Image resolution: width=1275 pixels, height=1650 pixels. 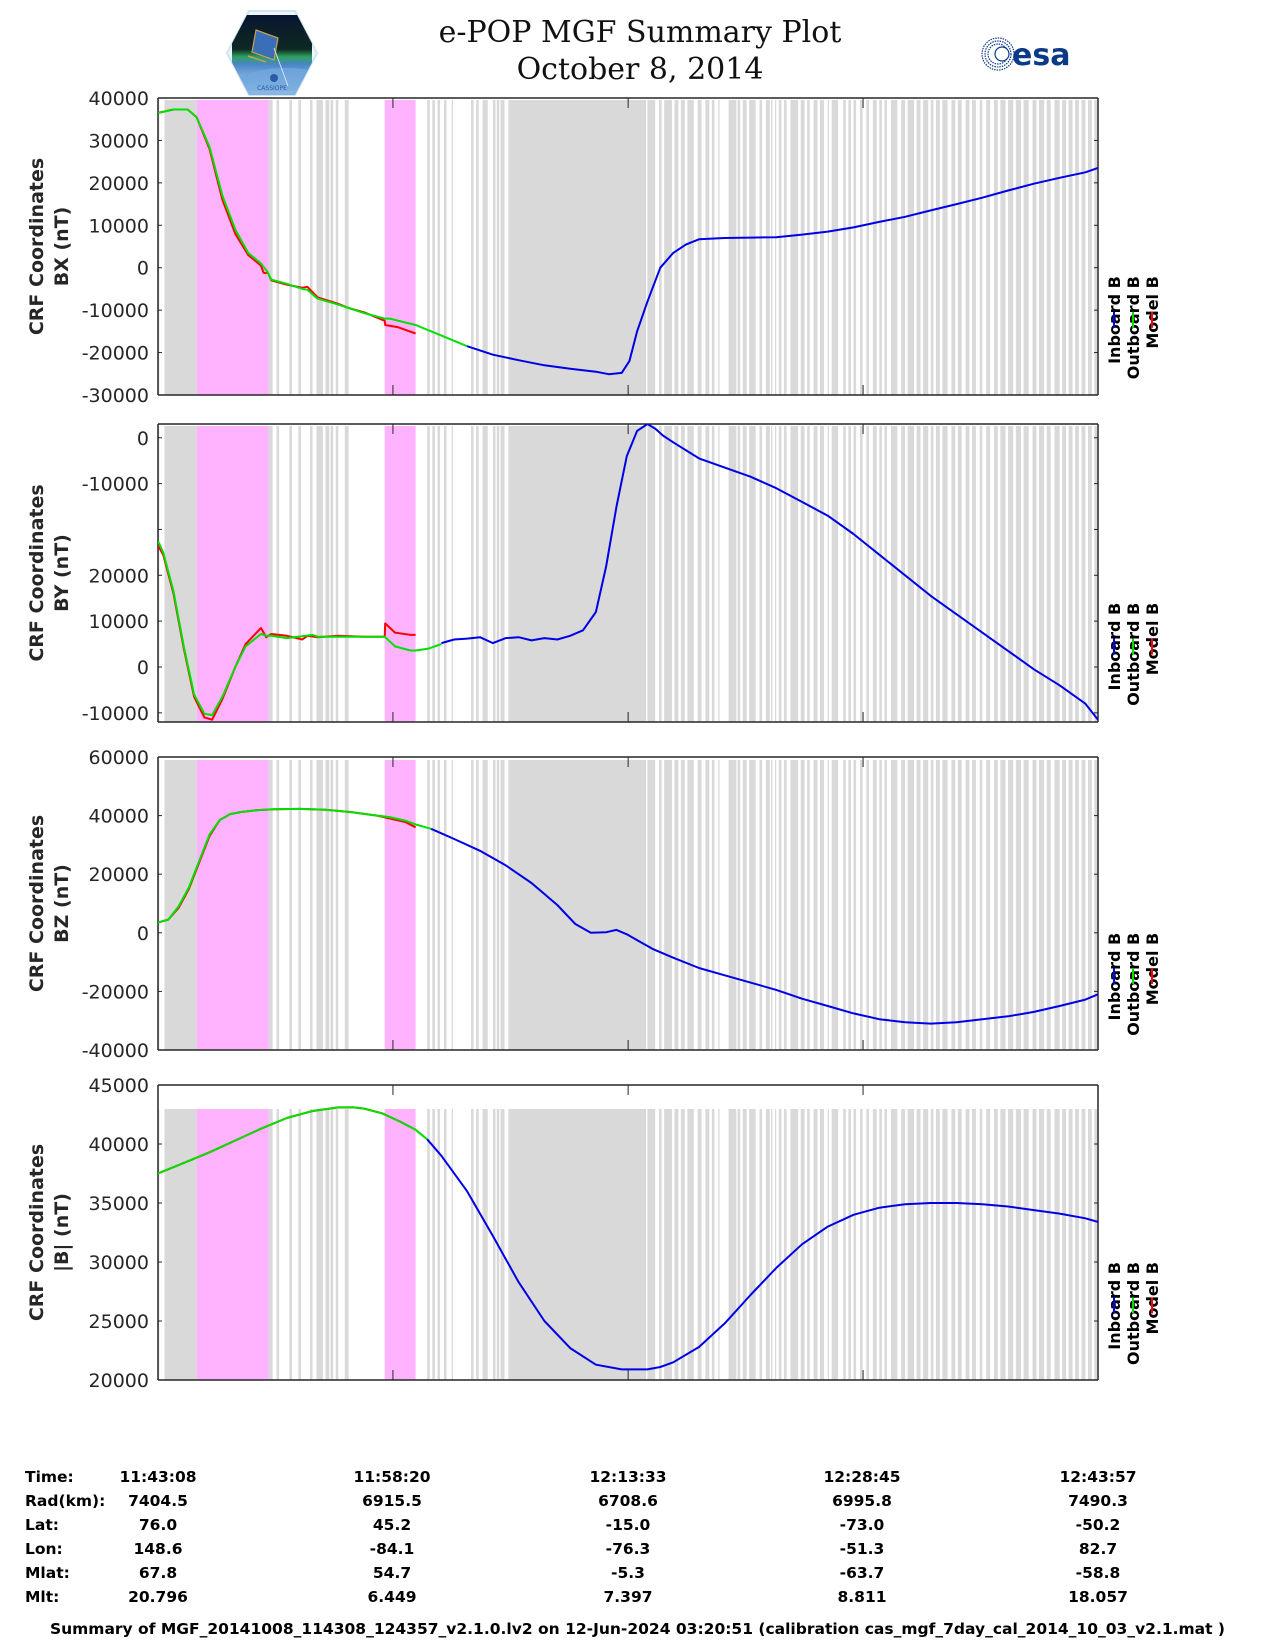 What do you see at coordinates (42, 1597) in the screenshot?
I see `ephemeris-row-label: Mlt:` at bounding box center [42, 1597].